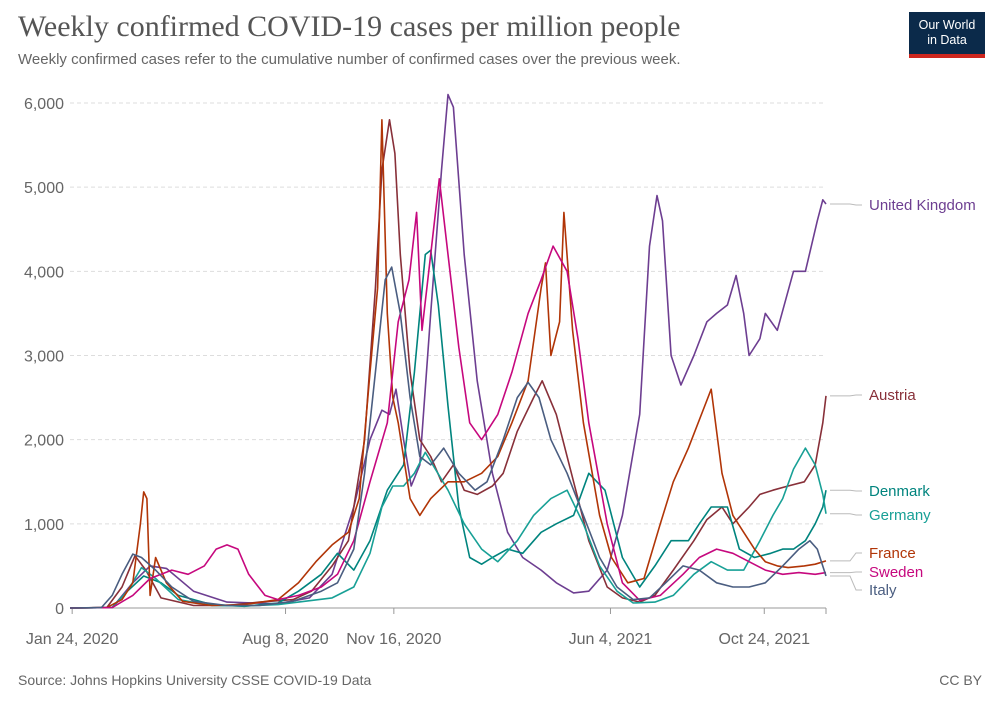 The image size is (1000, 706). I want to click on y-tick-label: 1,000, so click(44, 525).